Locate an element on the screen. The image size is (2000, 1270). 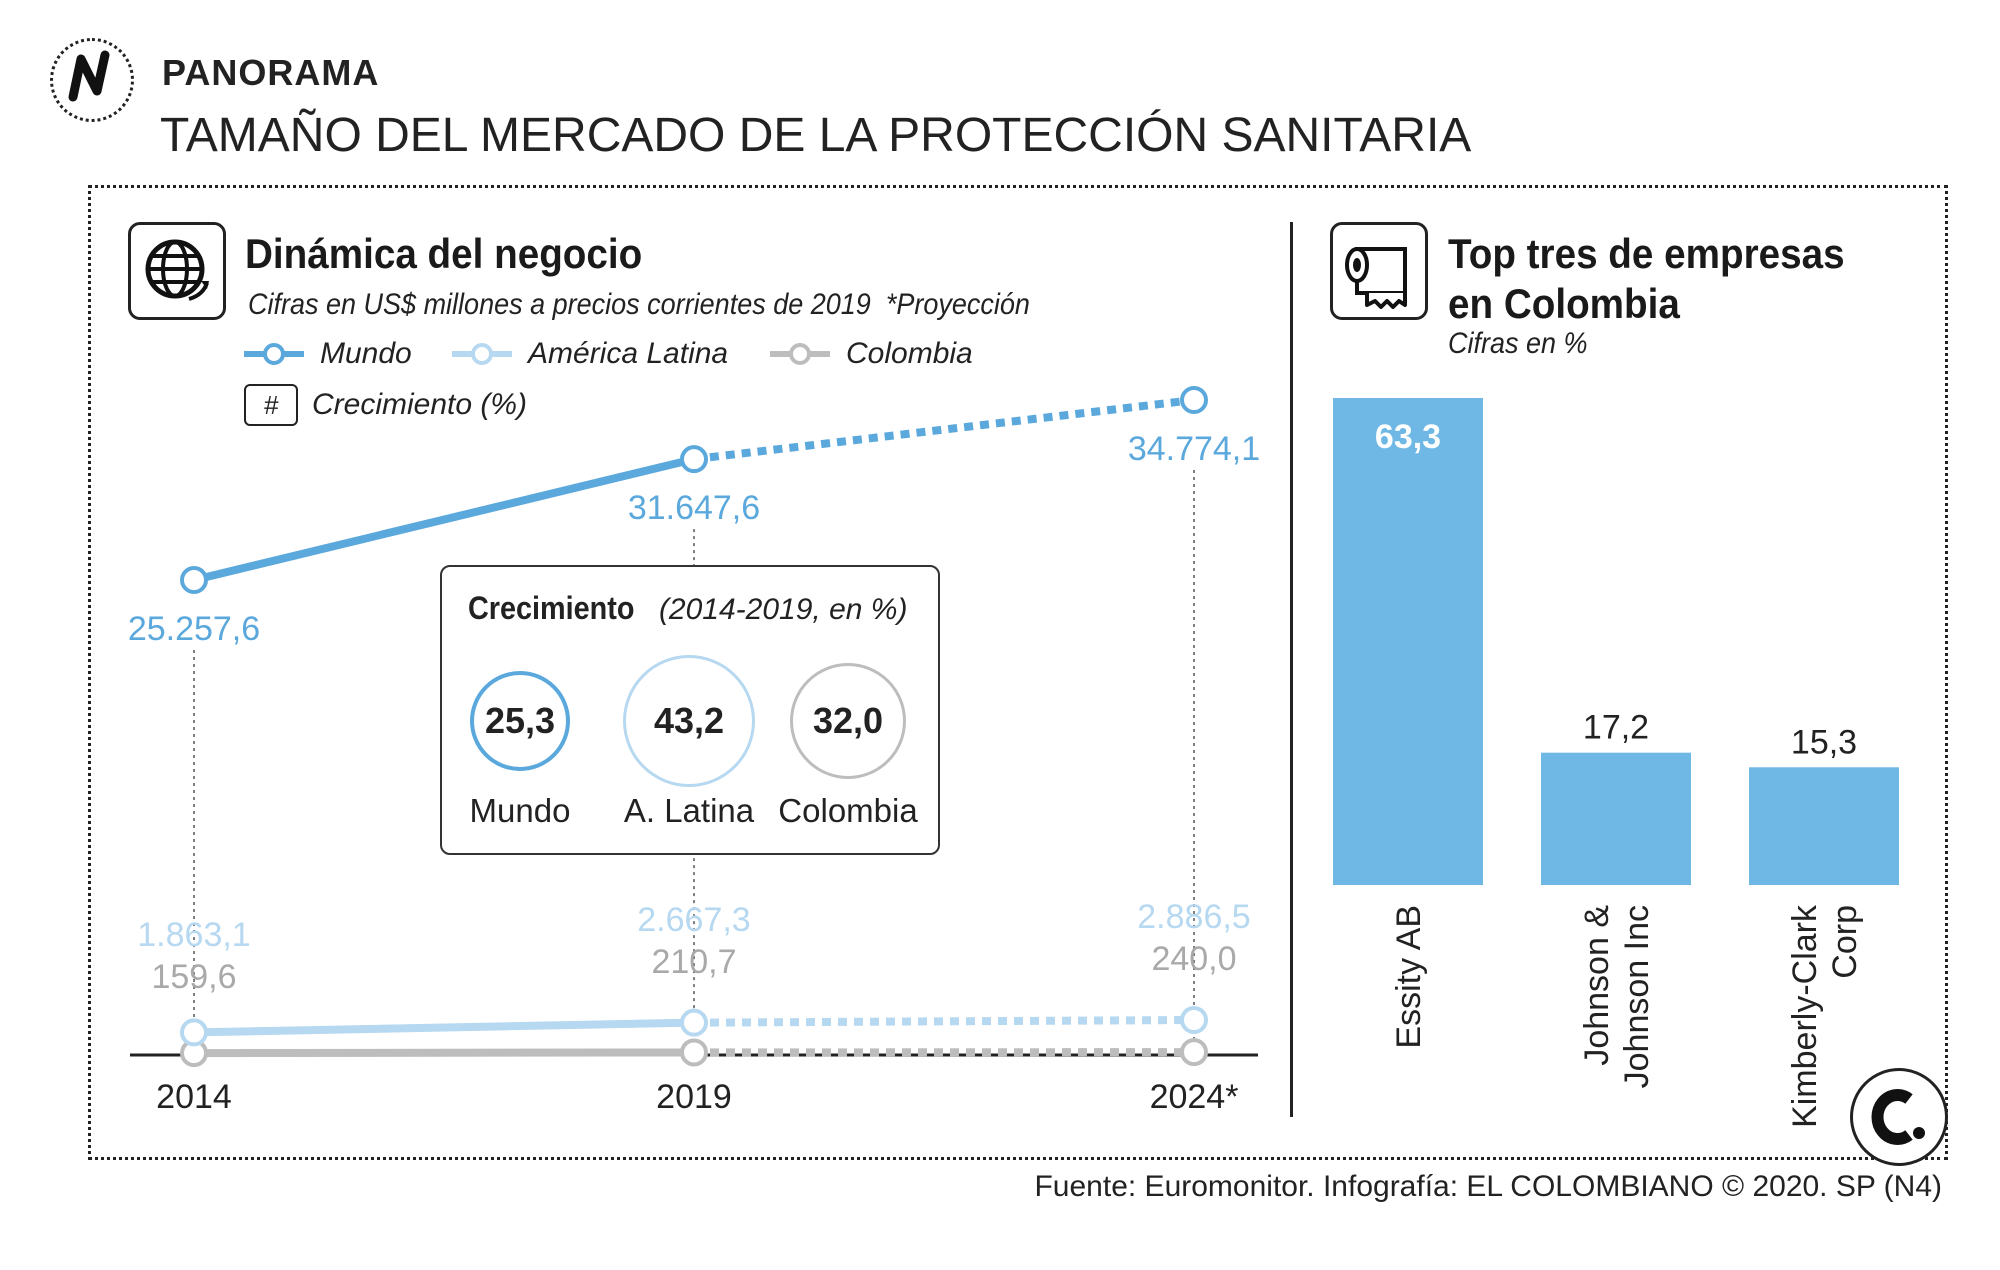
right-panel-title-line2: en Colombia is located at coordinates (1564, 303).